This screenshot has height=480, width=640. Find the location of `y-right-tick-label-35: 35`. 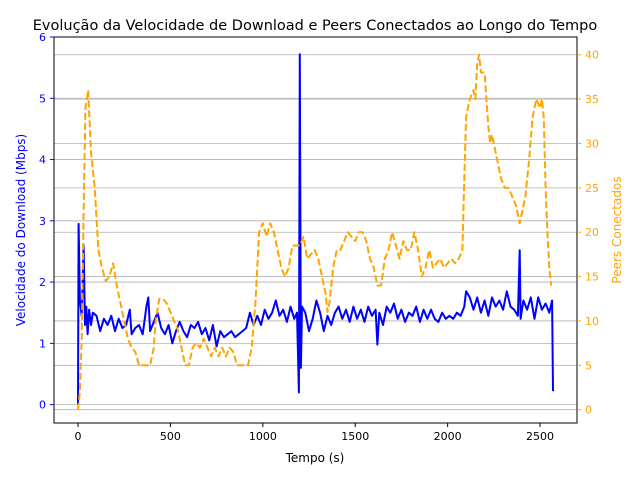

y-right-tick-label-35: 35 is located at coordinates (592, 99).